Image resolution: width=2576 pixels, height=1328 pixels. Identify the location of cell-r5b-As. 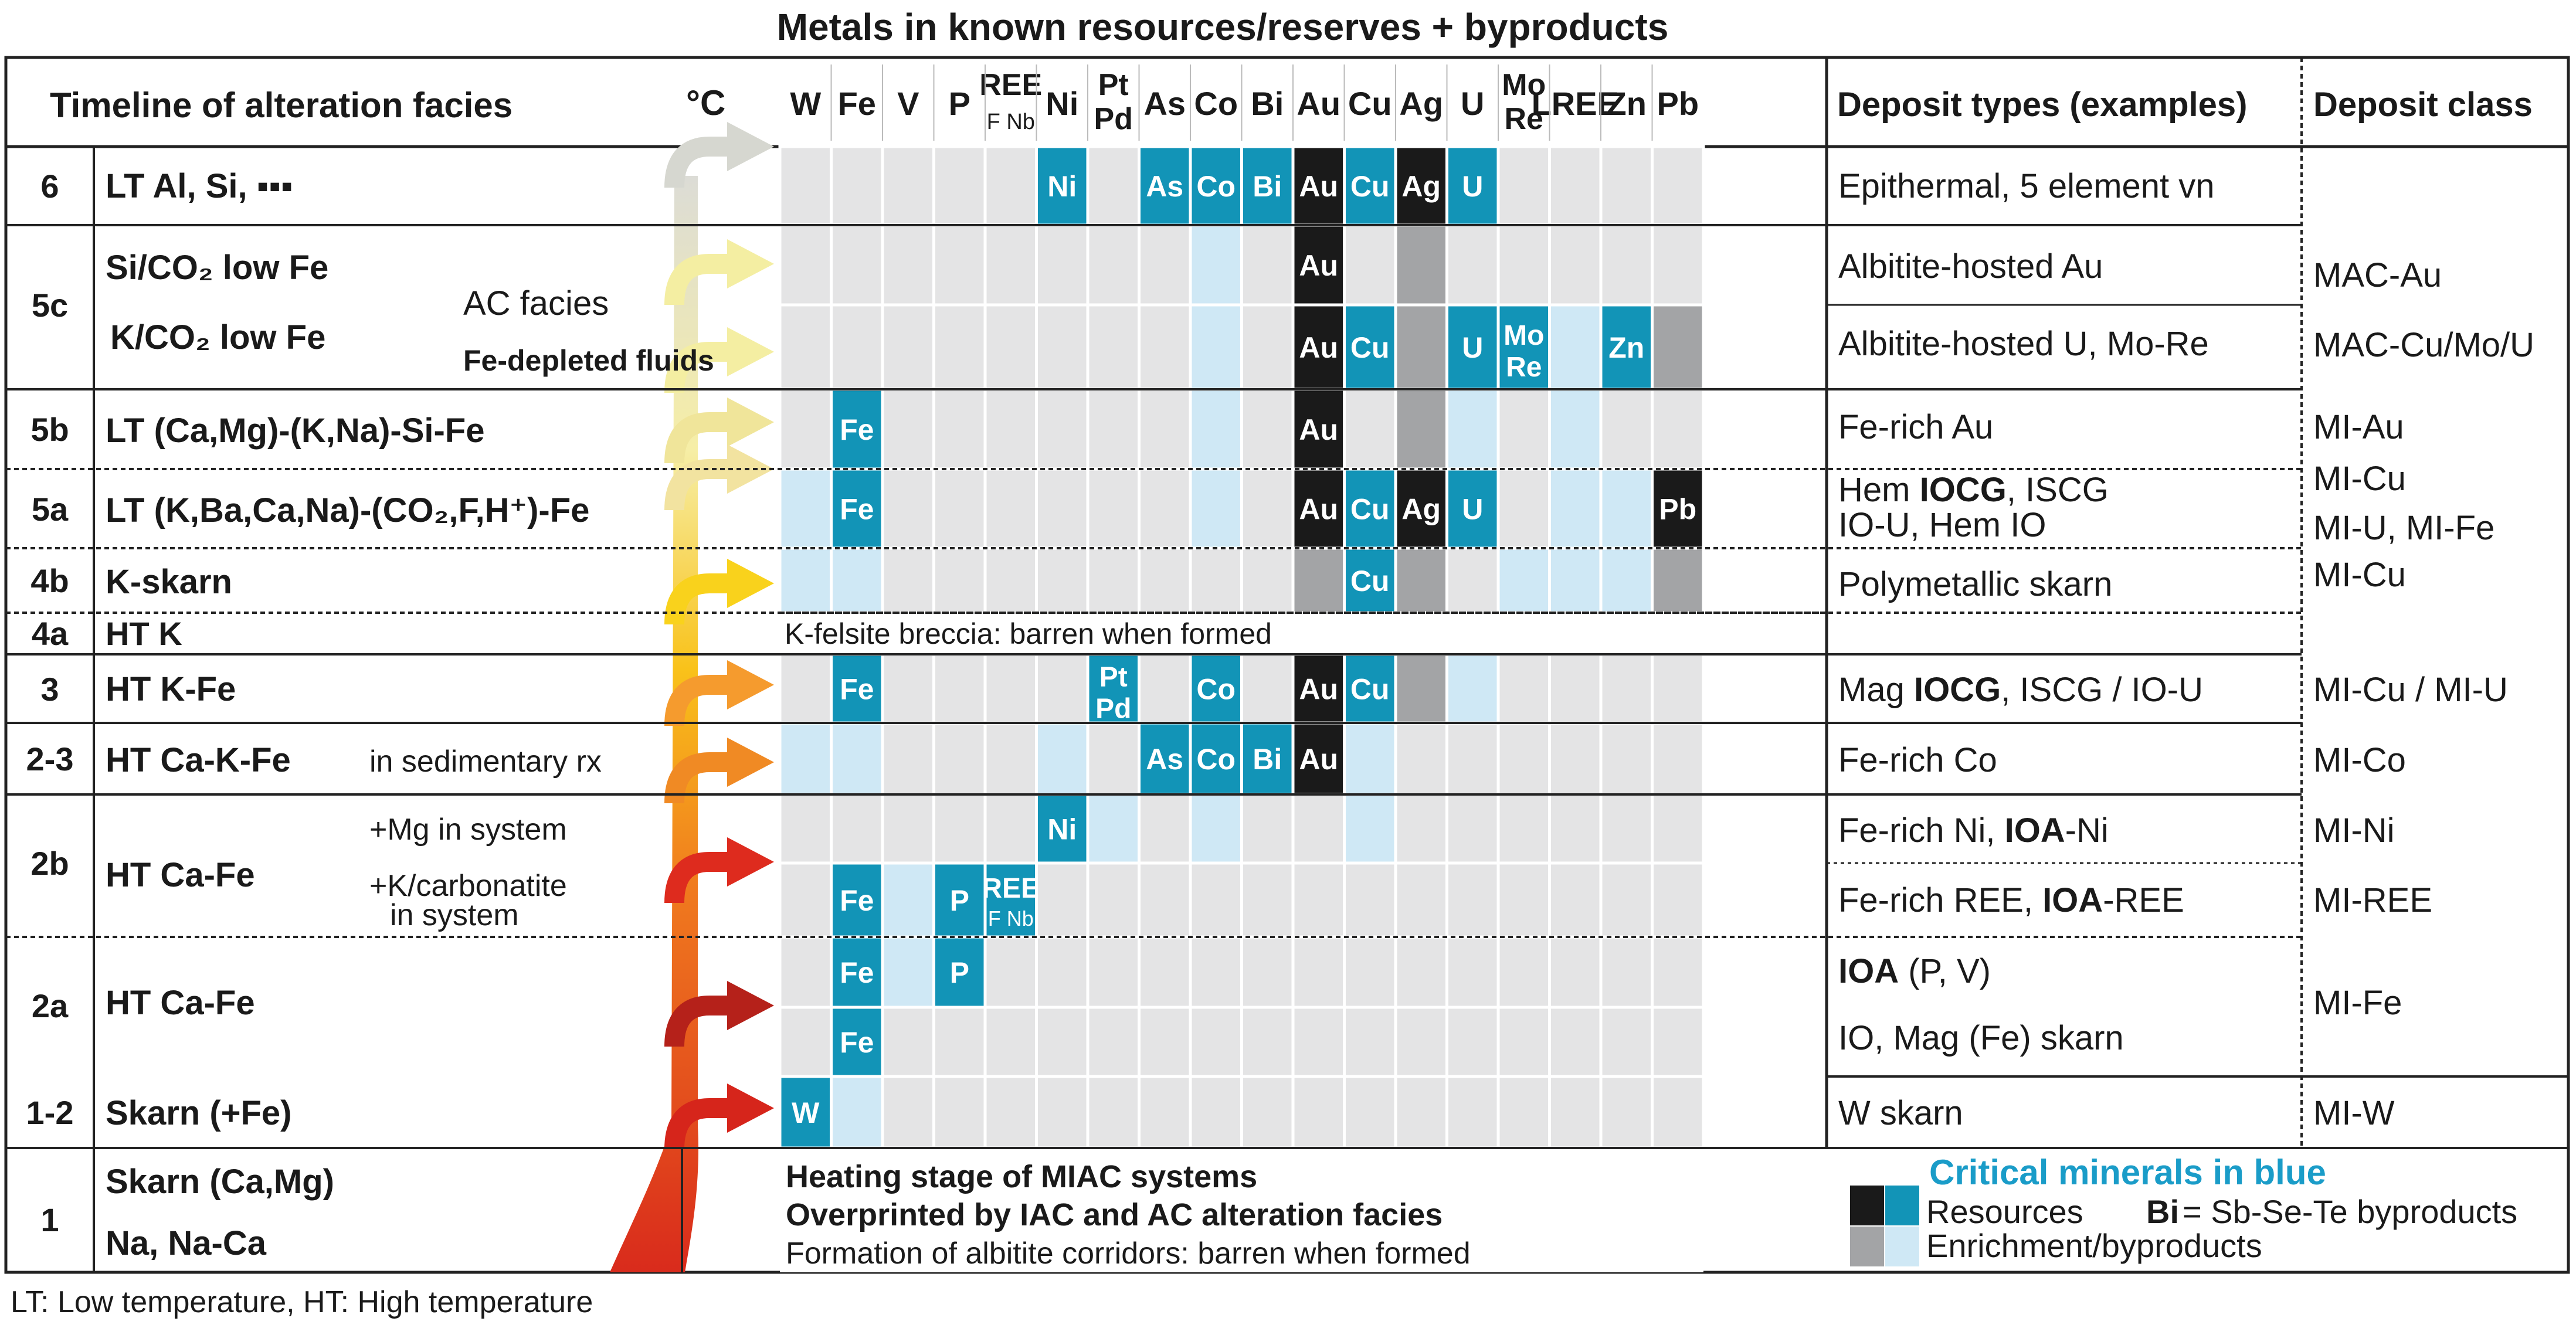
(1165, 430).